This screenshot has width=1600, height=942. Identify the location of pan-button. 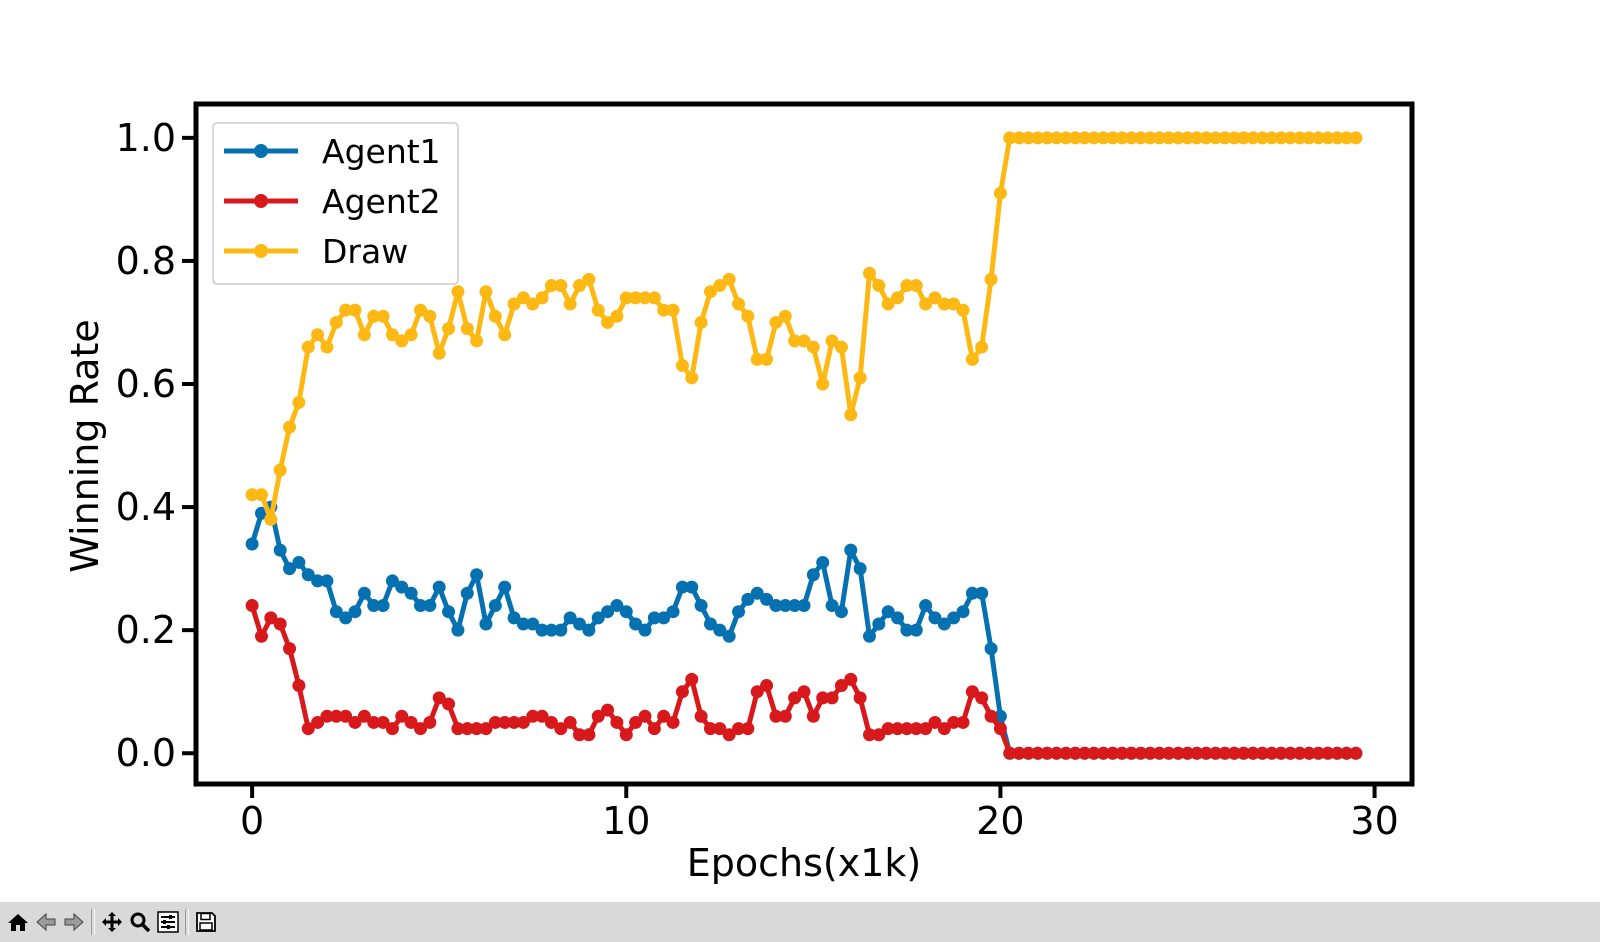
(112, 922).